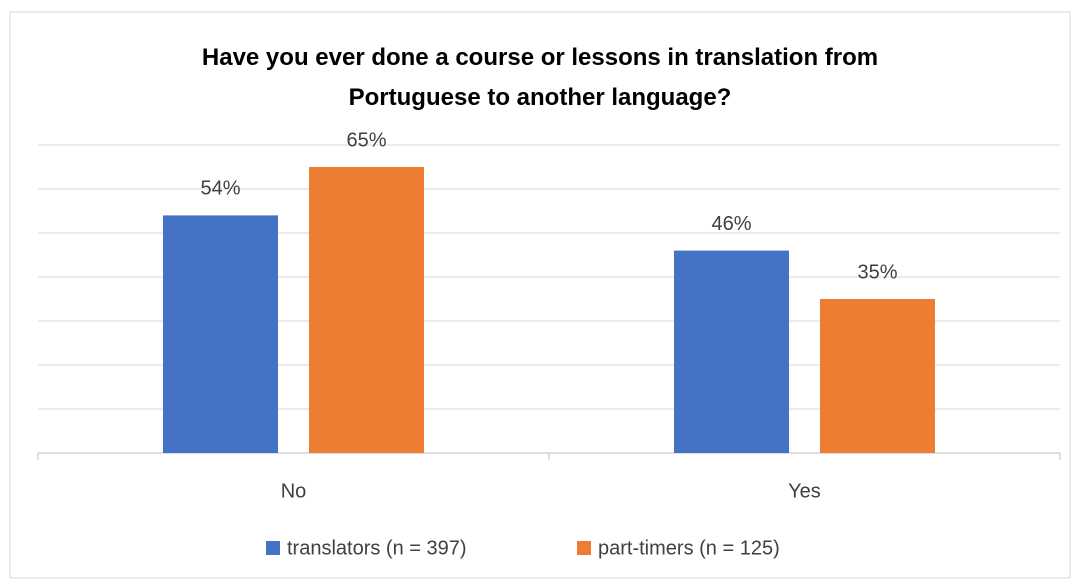 Image resolution: width=1073 pixels, height=581 pixels. I want to click on data-label: 65%, so click(366, 140).